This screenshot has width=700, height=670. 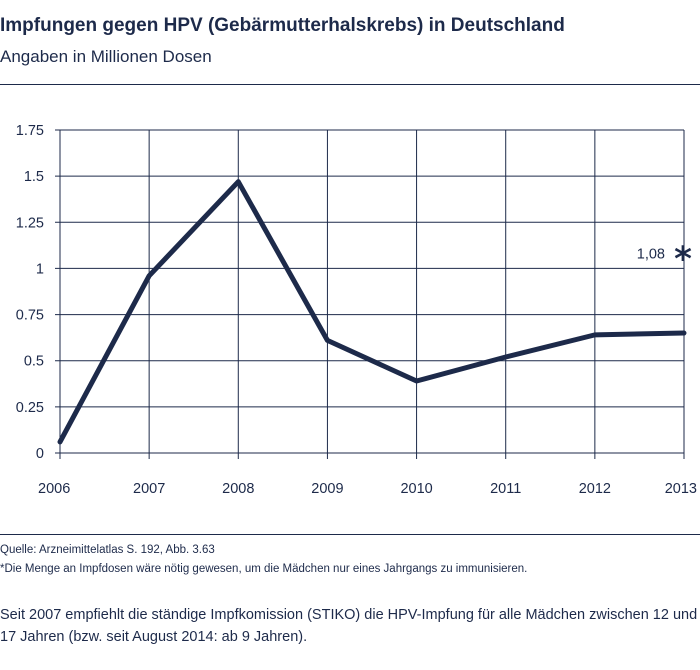 I want to click on x-tick-label: 2013, so click(x=681, y=489).